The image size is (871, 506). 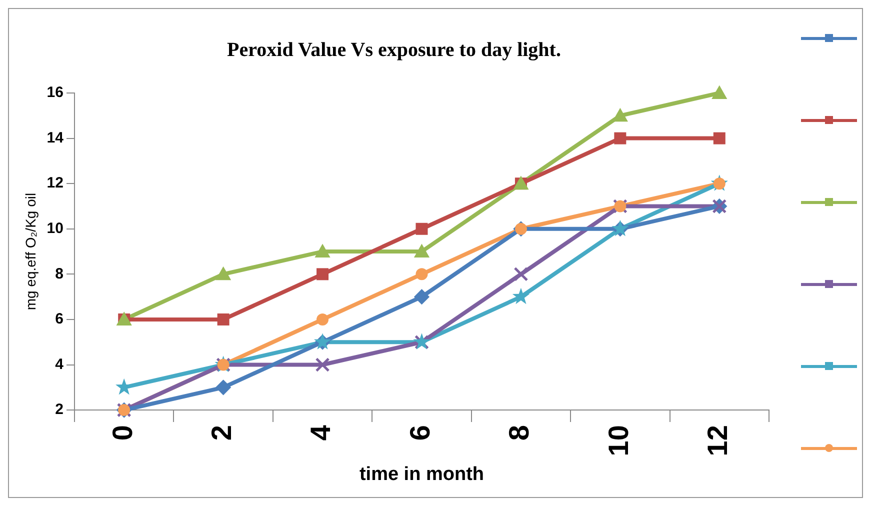 I want to click on x-tick-label: 2, so click(x=222, y=433).